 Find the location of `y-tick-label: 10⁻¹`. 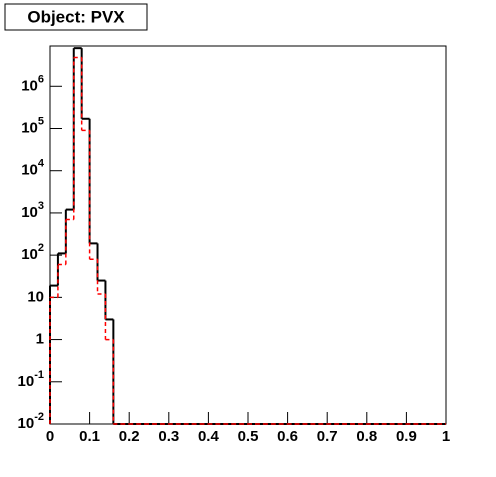

y-tick-label: 10⁻¹ is located at coordinates (31, 379).